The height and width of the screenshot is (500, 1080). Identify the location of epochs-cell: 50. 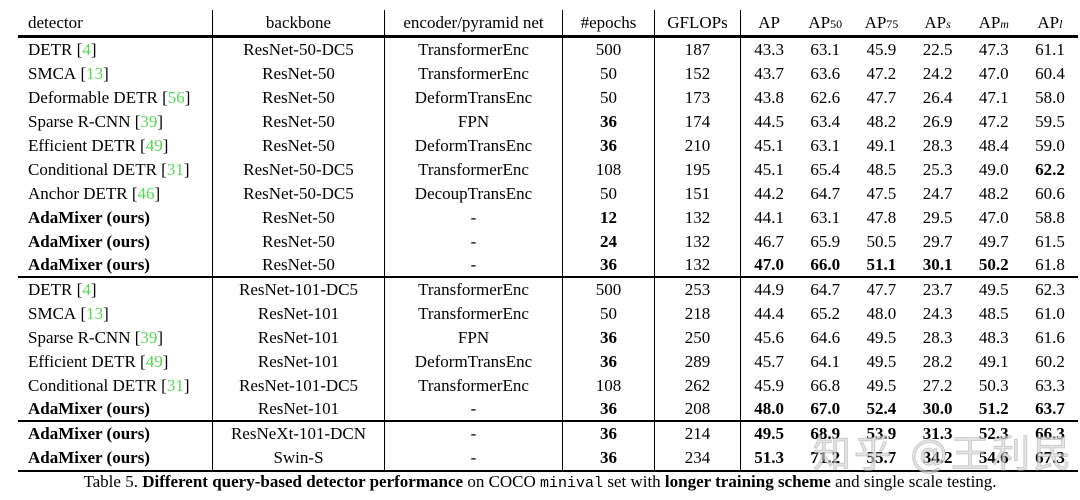
(609, 314).